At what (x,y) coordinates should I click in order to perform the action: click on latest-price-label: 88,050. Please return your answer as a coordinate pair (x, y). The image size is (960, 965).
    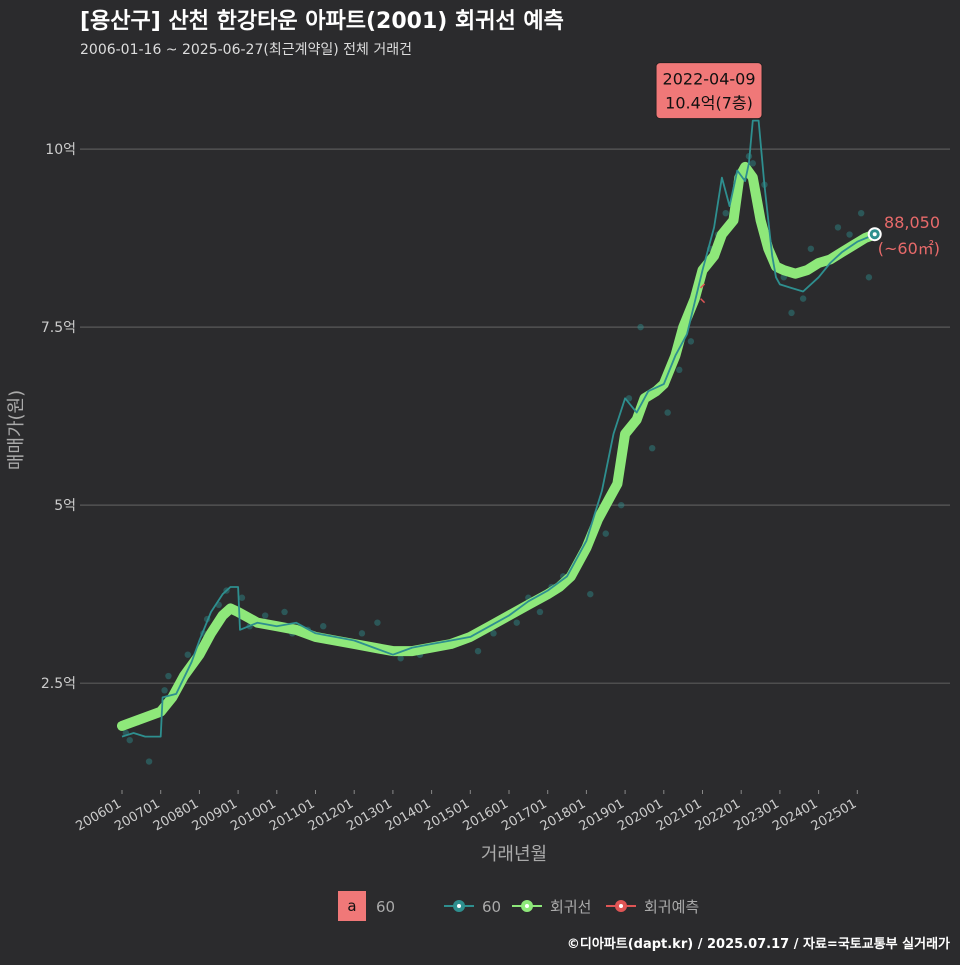
    Looking at the image, I should click on (912, 222).